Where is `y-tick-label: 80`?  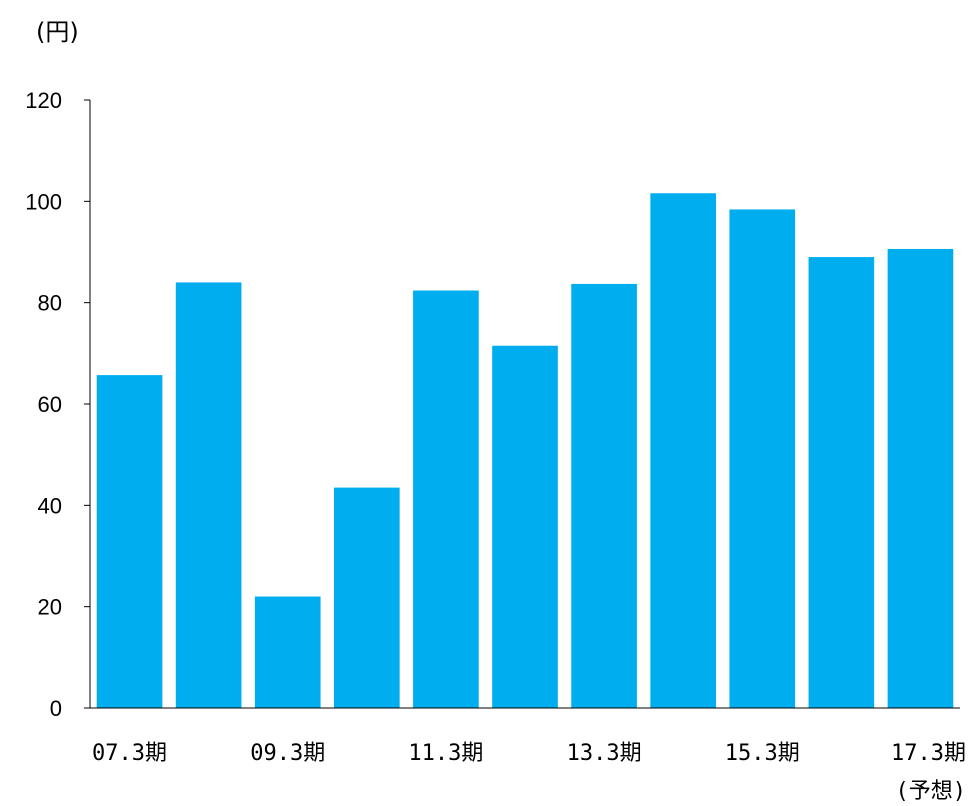
y-tick-label: 80 is located at coordinates (50, 303).